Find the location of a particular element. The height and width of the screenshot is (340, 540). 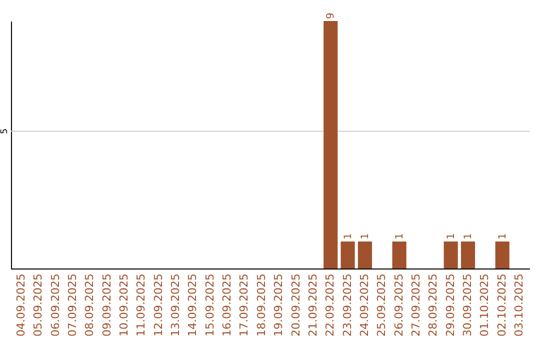

x-tick-label: 19.09.2025 is located at coordinates (279, 305).